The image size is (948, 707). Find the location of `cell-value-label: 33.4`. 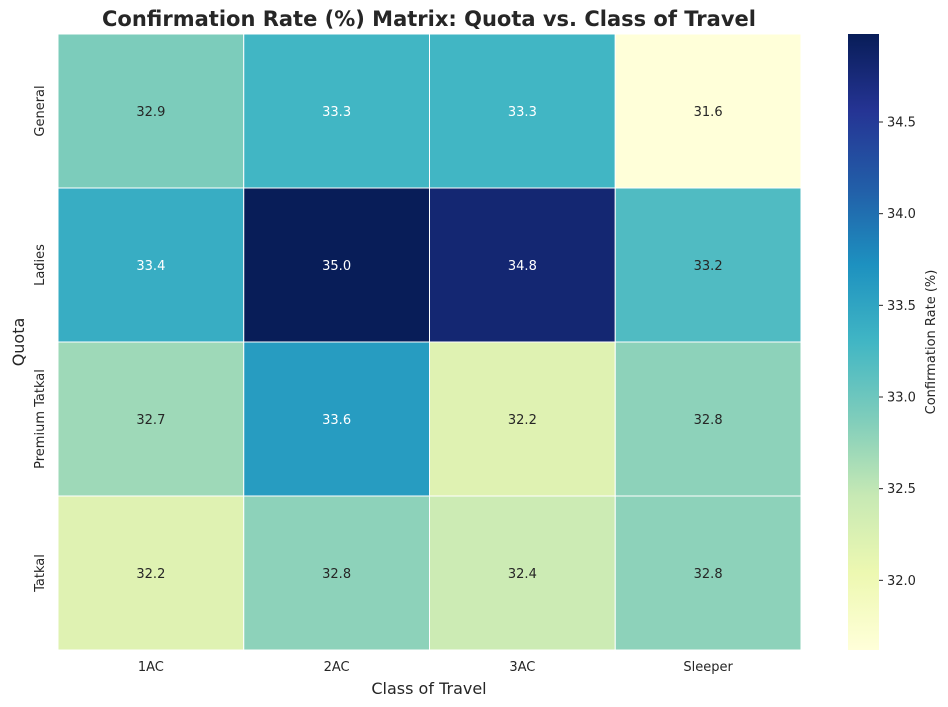

cell-value-label: 33.4 is located at coordinates (150, 266).